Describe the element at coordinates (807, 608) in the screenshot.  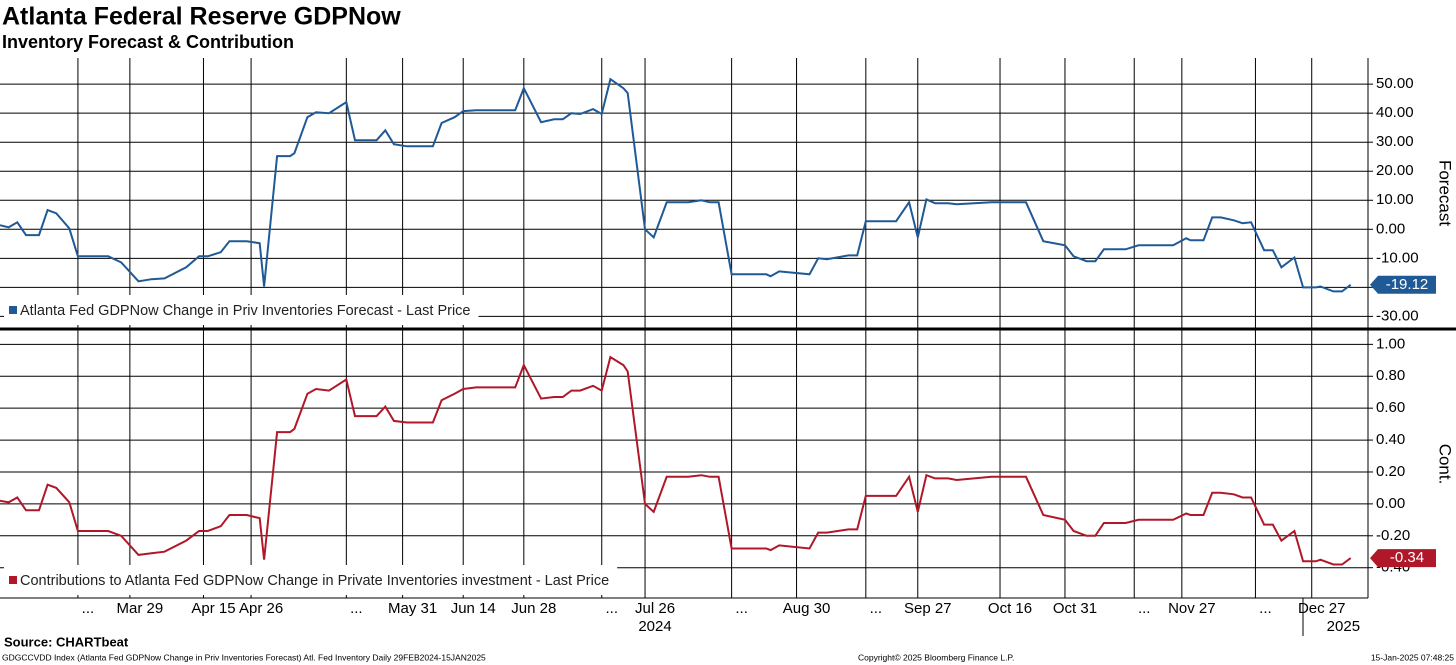
I see `x-tick-label: Aug 30` at that location.